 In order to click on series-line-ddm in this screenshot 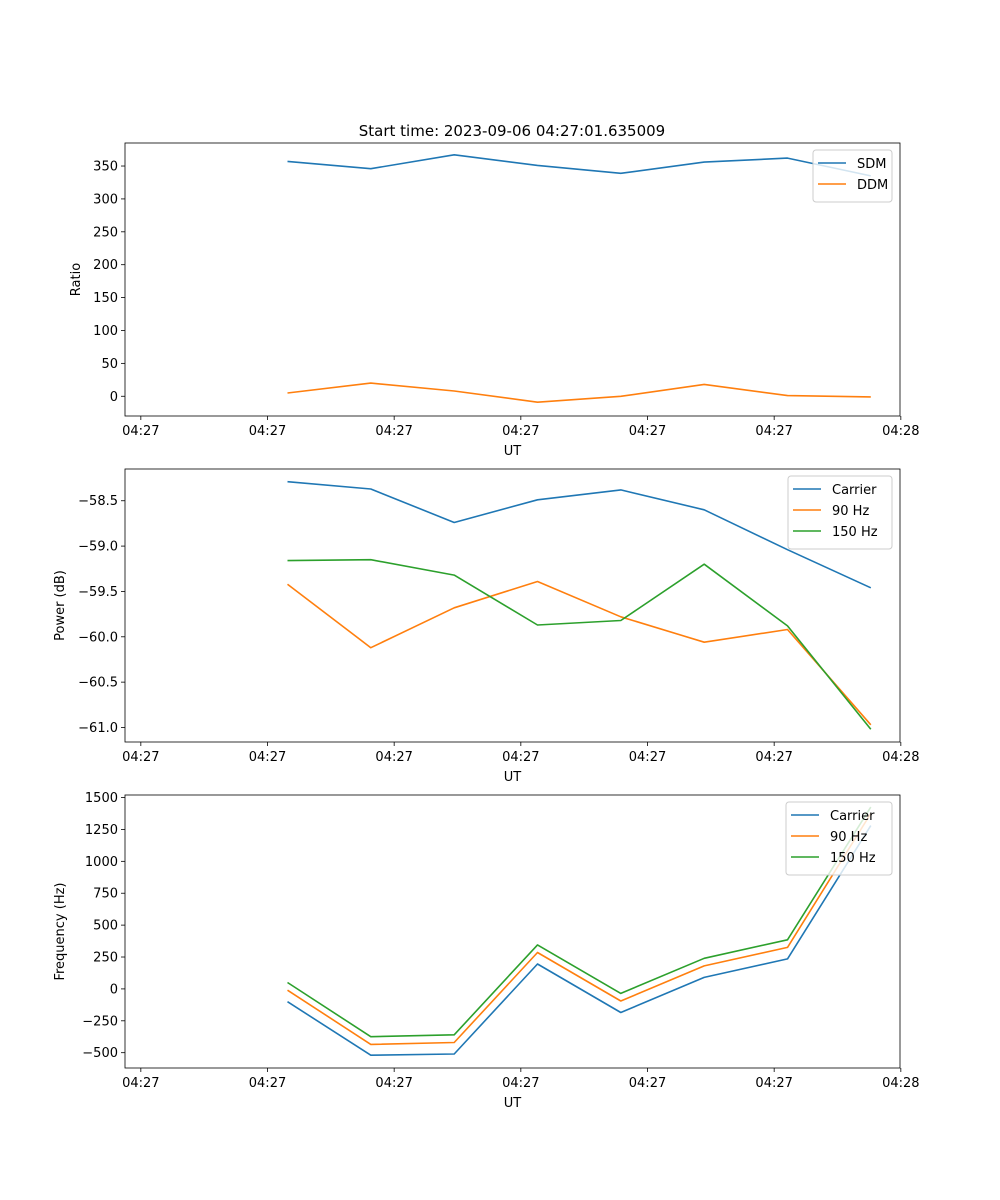, I will do `click(579, 393)`.